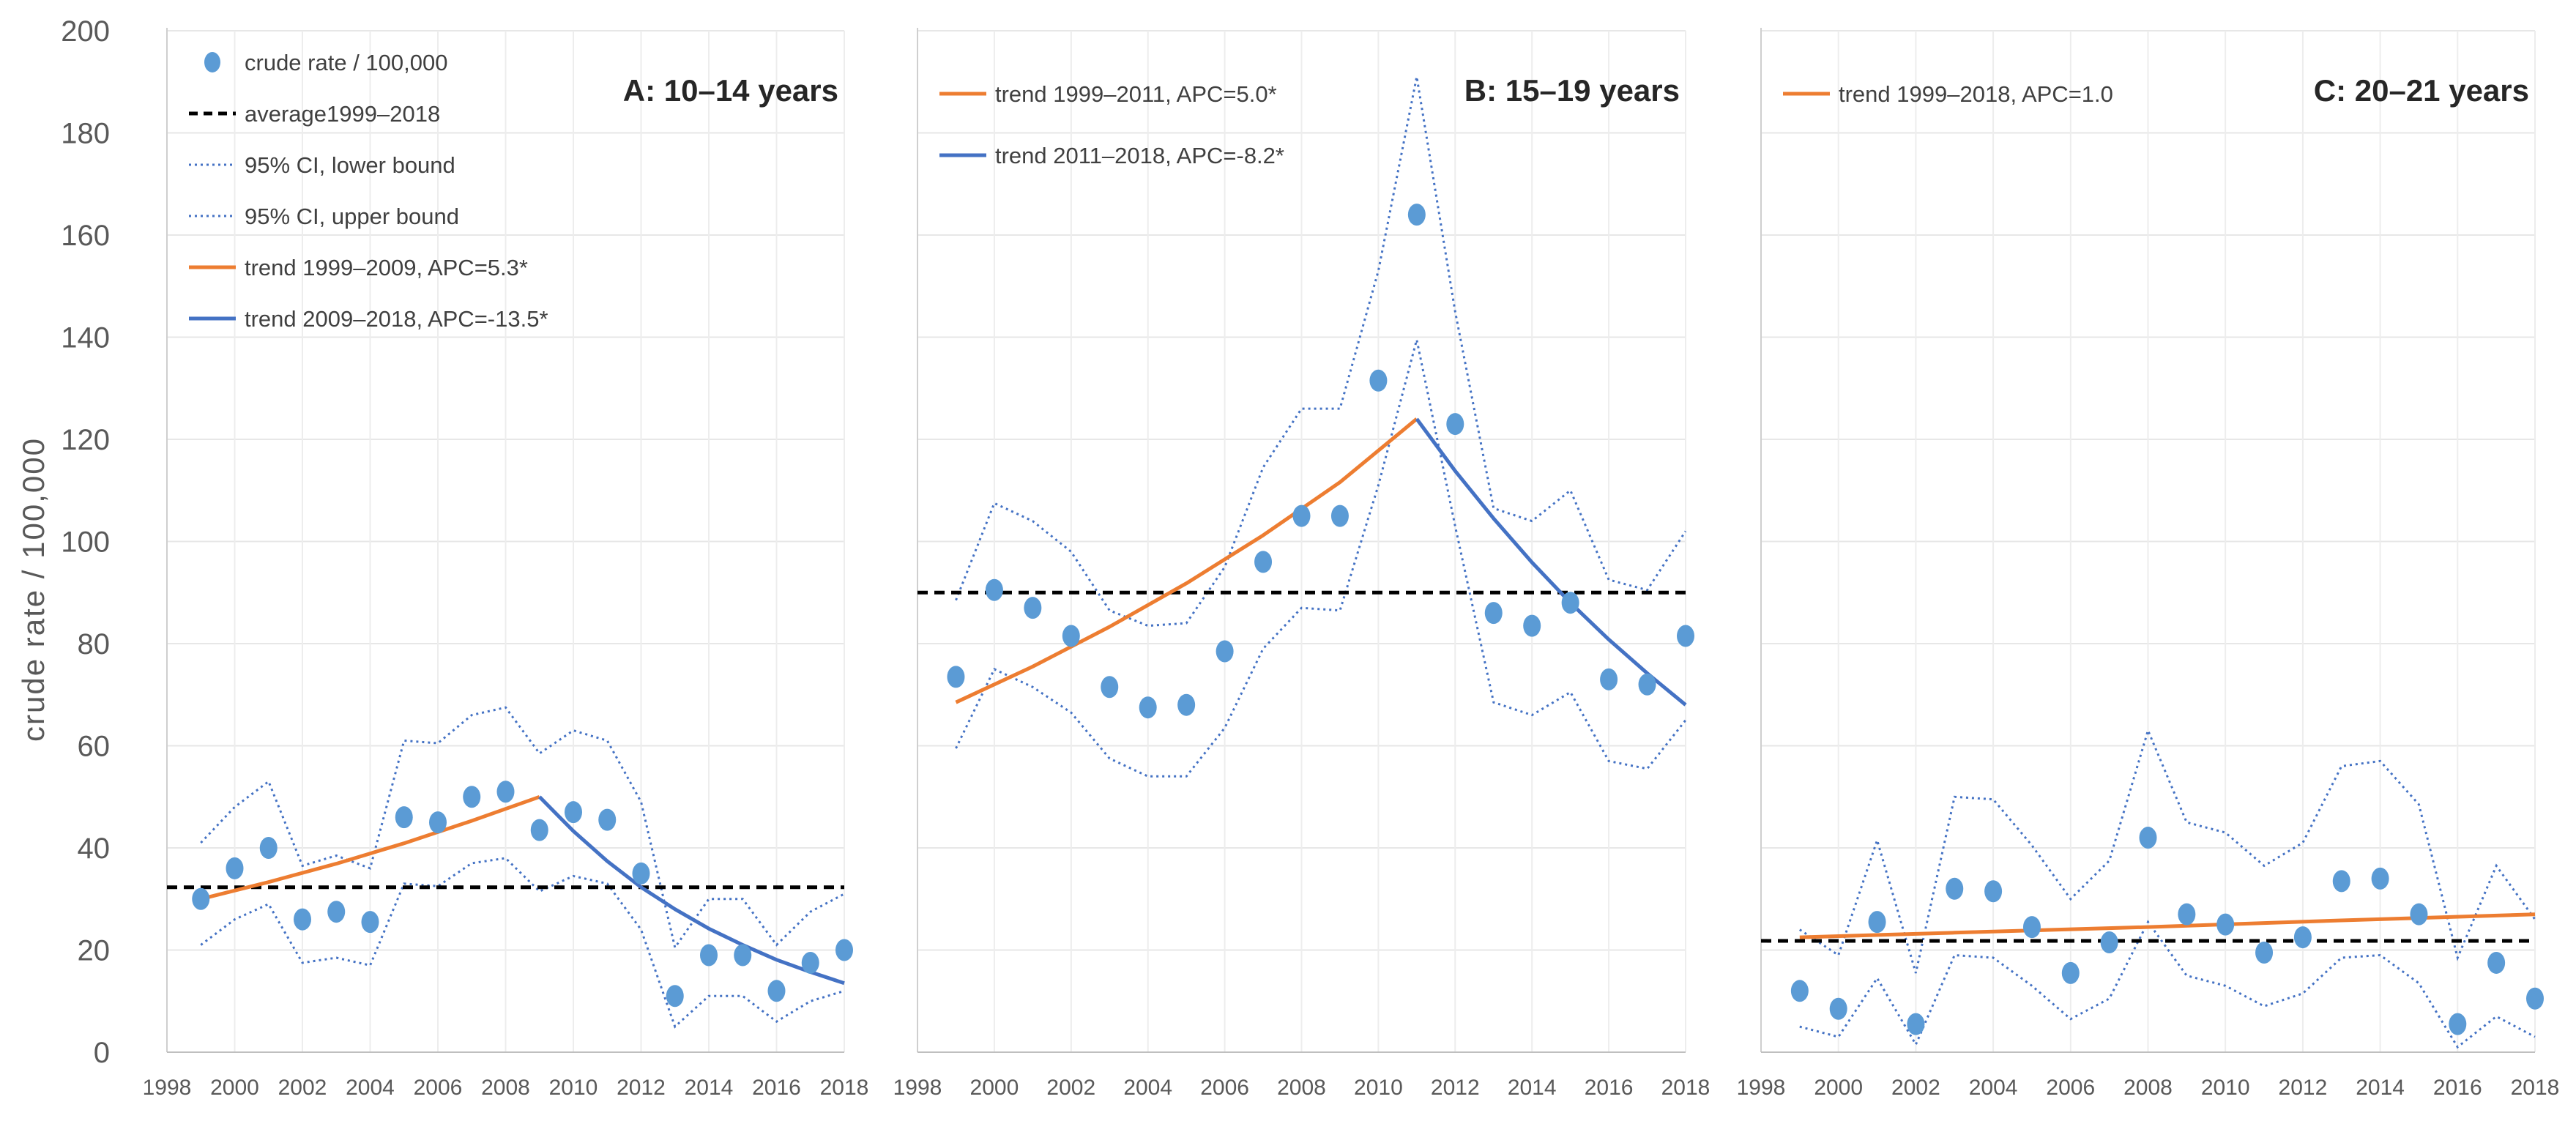 The height and width of the screenshot is (1132, 2576). I want to click on y-tick-label: 60, so click(94, 747).